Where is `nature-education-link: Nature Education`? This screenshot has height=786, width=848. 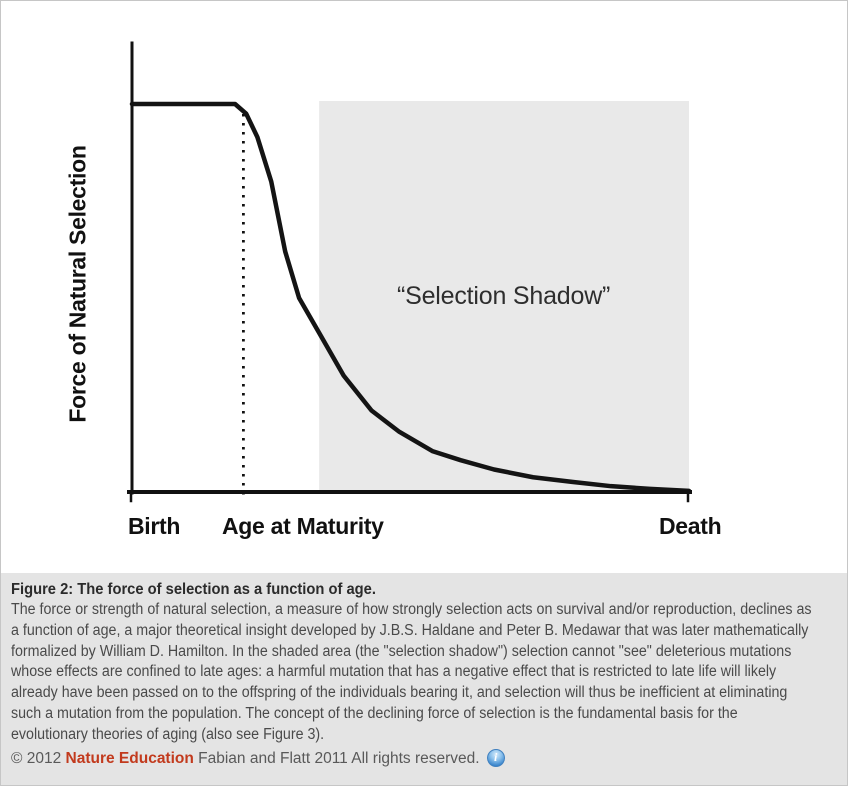
nature-education-link: Nature Education is located at coordinates (129, 758).